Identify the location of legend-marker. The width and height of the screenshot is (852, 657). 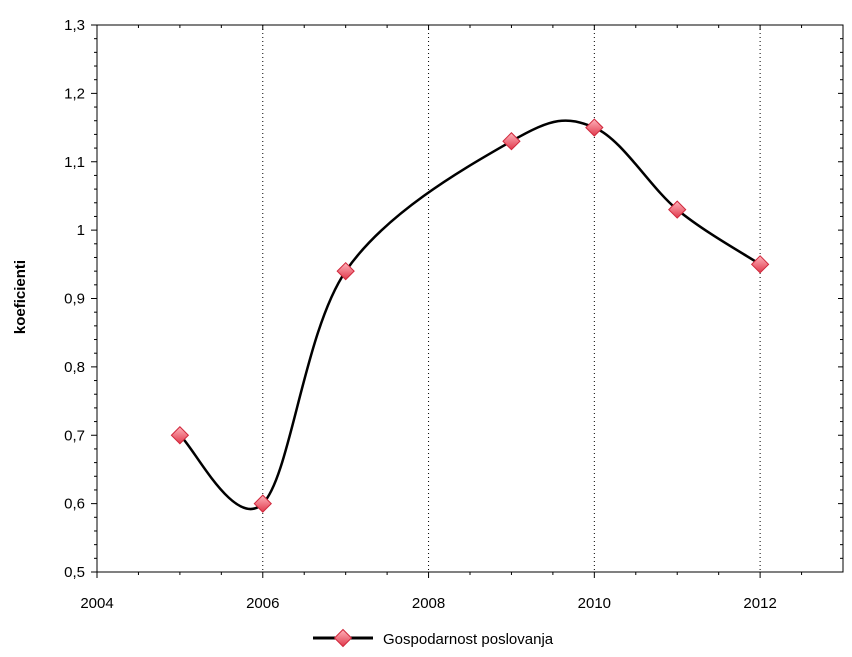
(343, 638).